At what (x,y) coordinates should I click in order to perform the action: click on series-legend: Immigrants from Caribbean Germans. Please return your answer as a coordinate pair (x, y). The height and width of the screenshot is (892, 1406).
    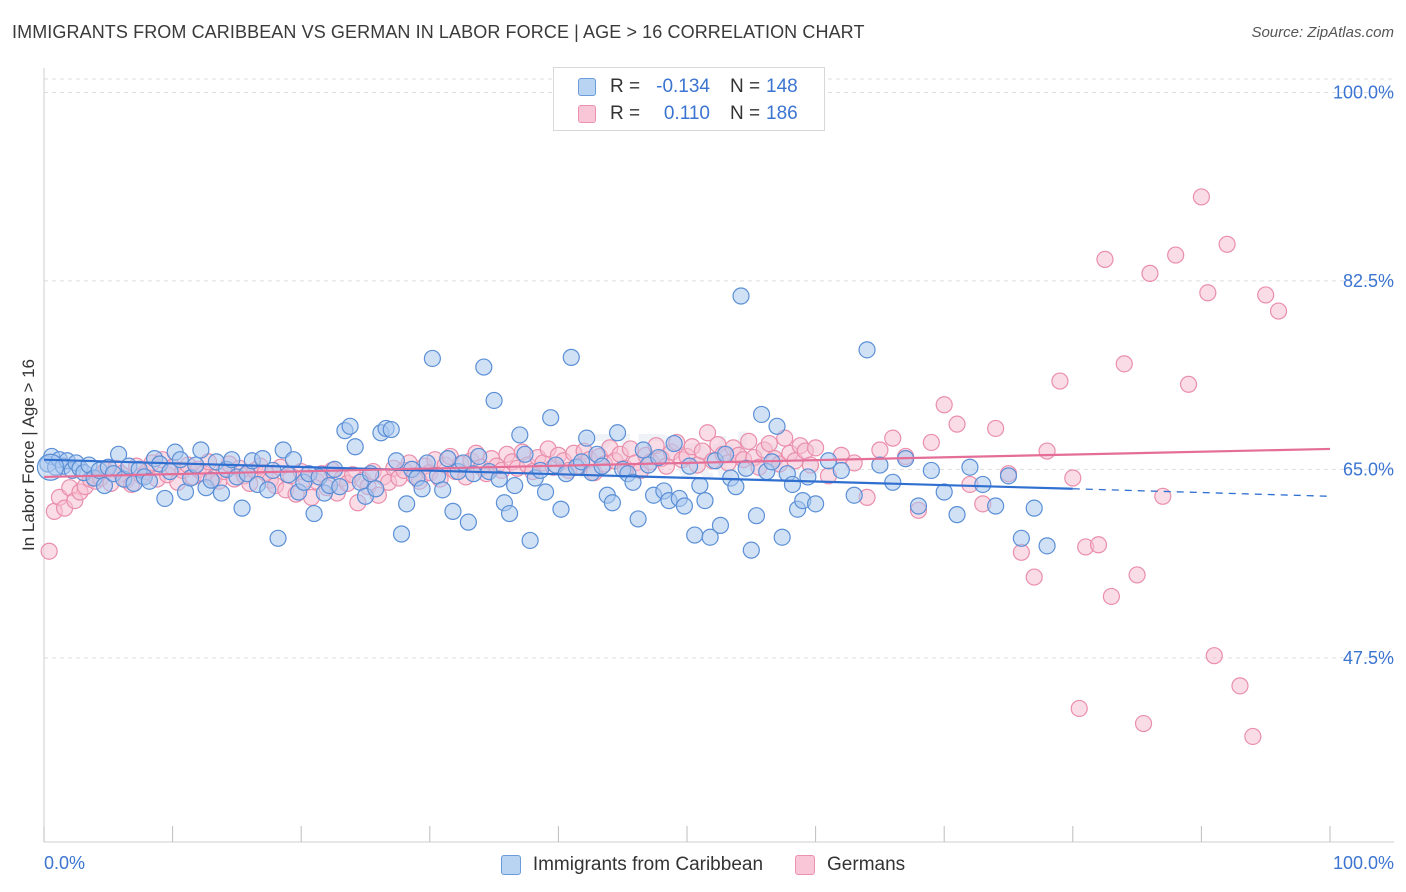
    Looking at the image, I should click on (703, 865).